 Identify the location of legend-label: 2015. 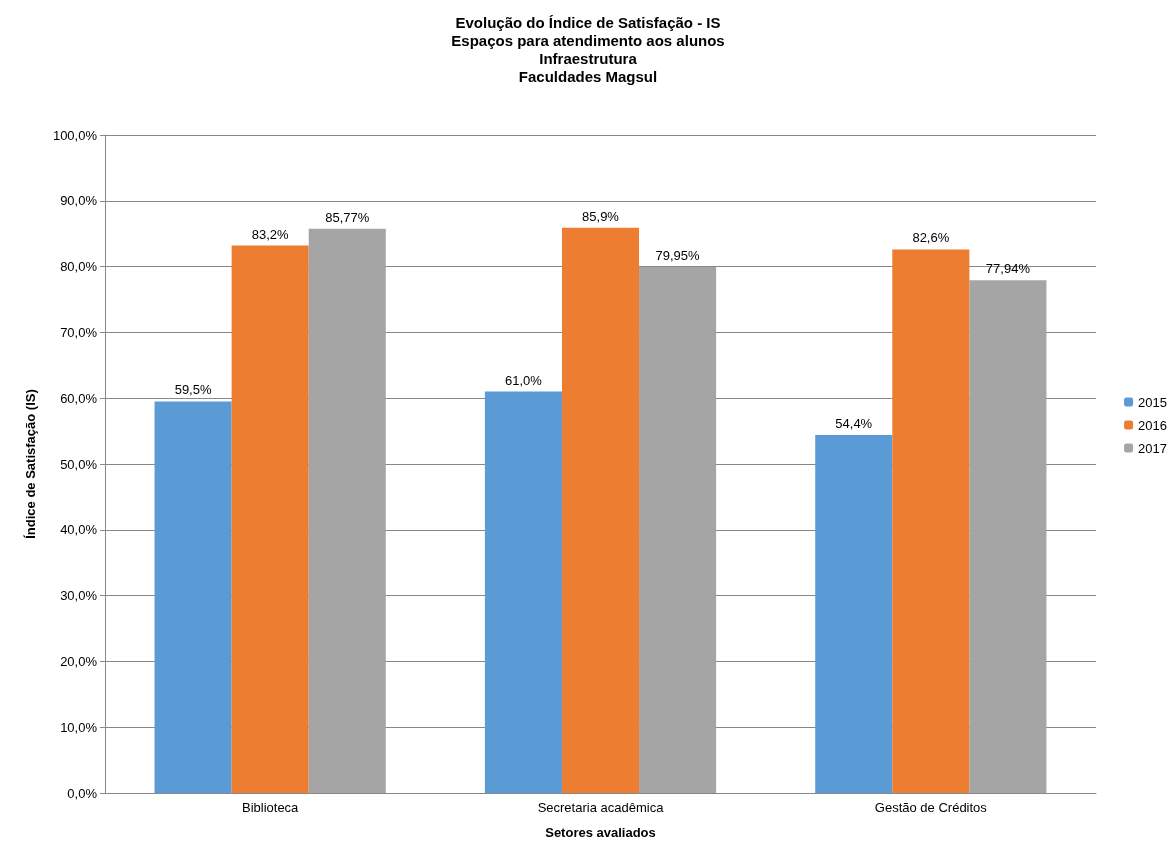
(1152, 402).